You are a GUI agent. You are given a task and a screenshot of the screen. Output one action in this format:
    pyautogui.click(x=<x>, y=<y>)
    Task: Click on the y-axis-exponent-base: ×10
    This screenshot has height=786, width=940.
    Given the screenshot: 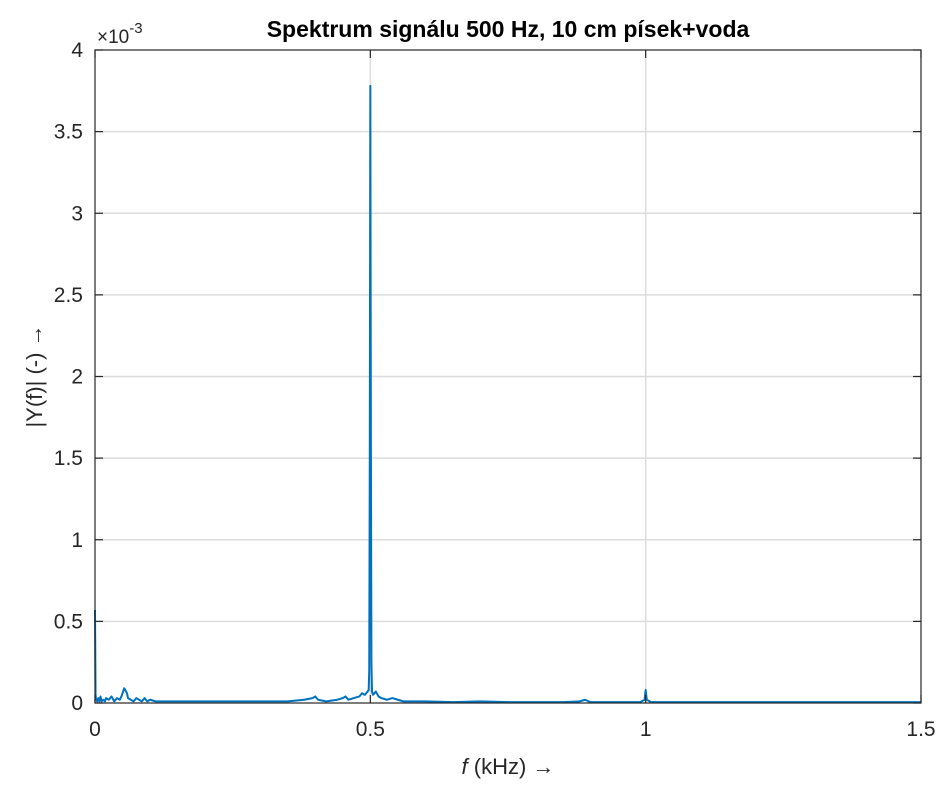 What is the action you would take?
    pyautogui.click(x=113, y=37)
    